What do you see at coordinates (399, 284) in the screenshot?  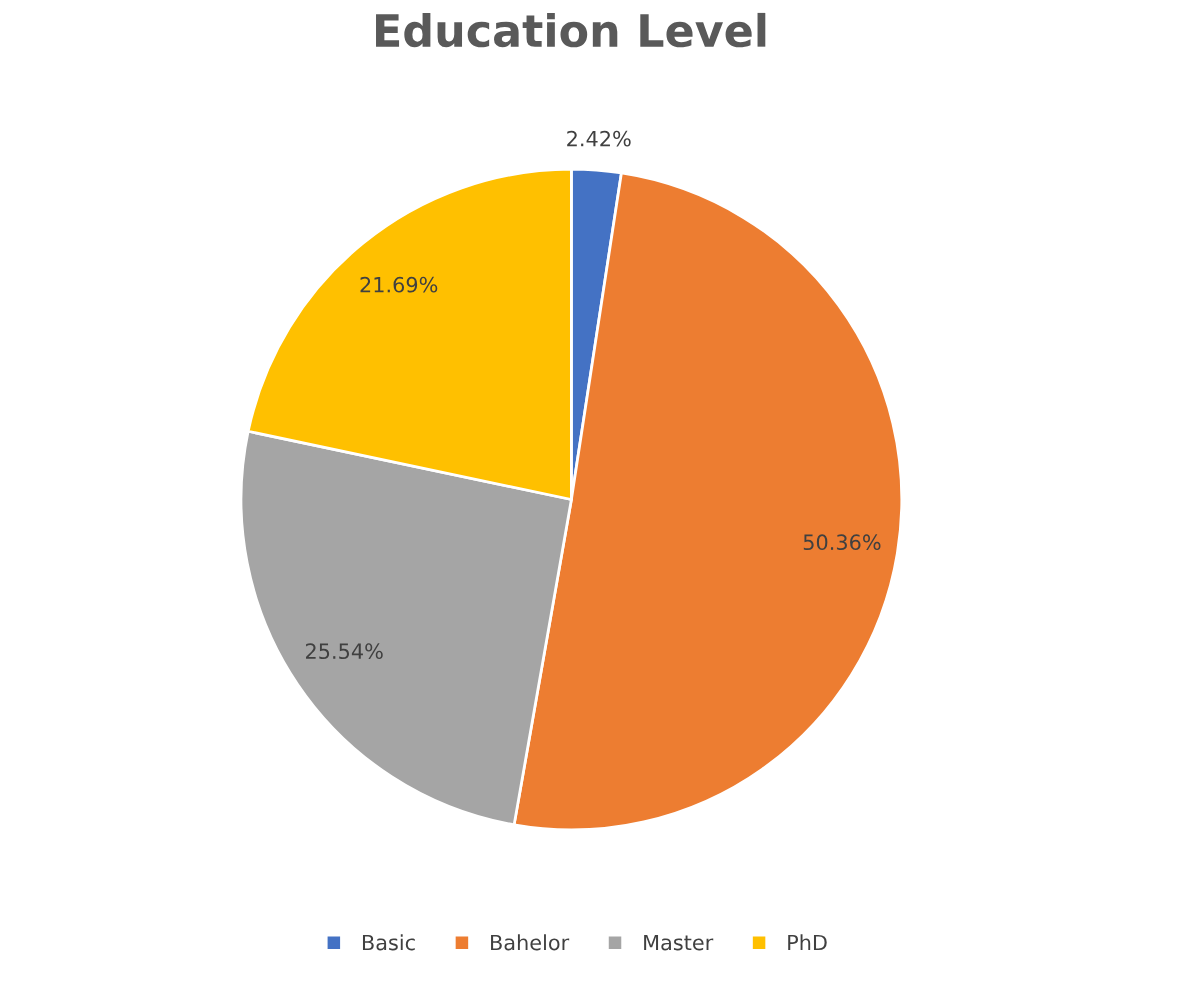 I see `data-label: 21.69%` at bounding box center [399, 284].